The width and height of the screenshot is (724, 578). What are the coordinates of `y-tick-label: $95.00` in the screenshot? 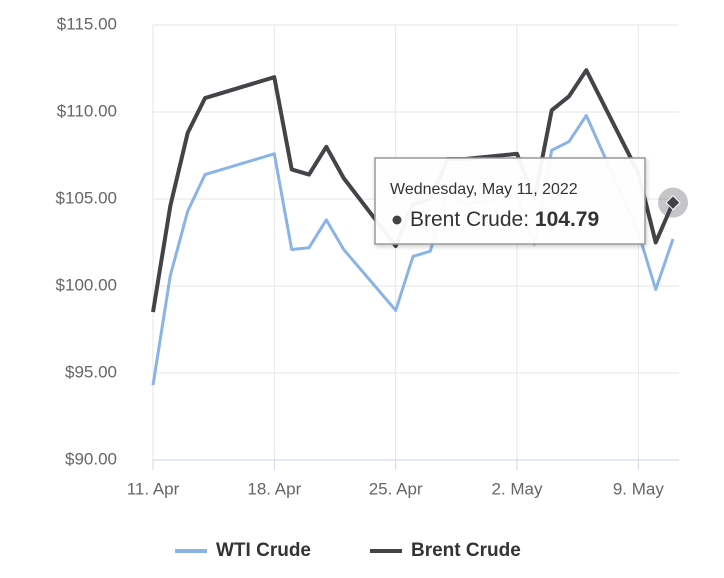 It's located at (91, 371).